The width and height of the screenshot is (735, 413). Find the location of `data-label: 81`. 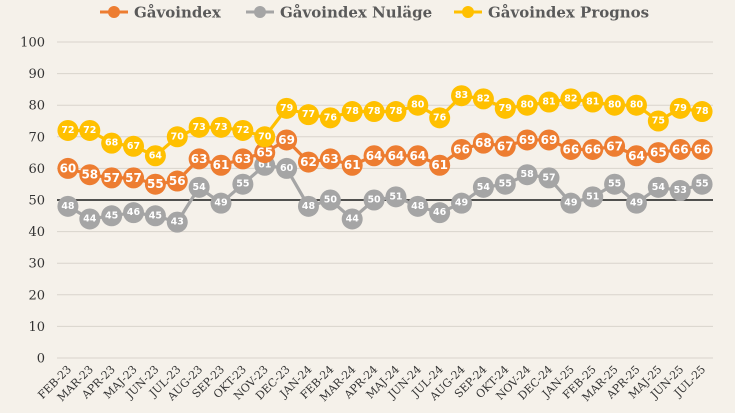

data-label: 81 is located at coordinates (592, 102).